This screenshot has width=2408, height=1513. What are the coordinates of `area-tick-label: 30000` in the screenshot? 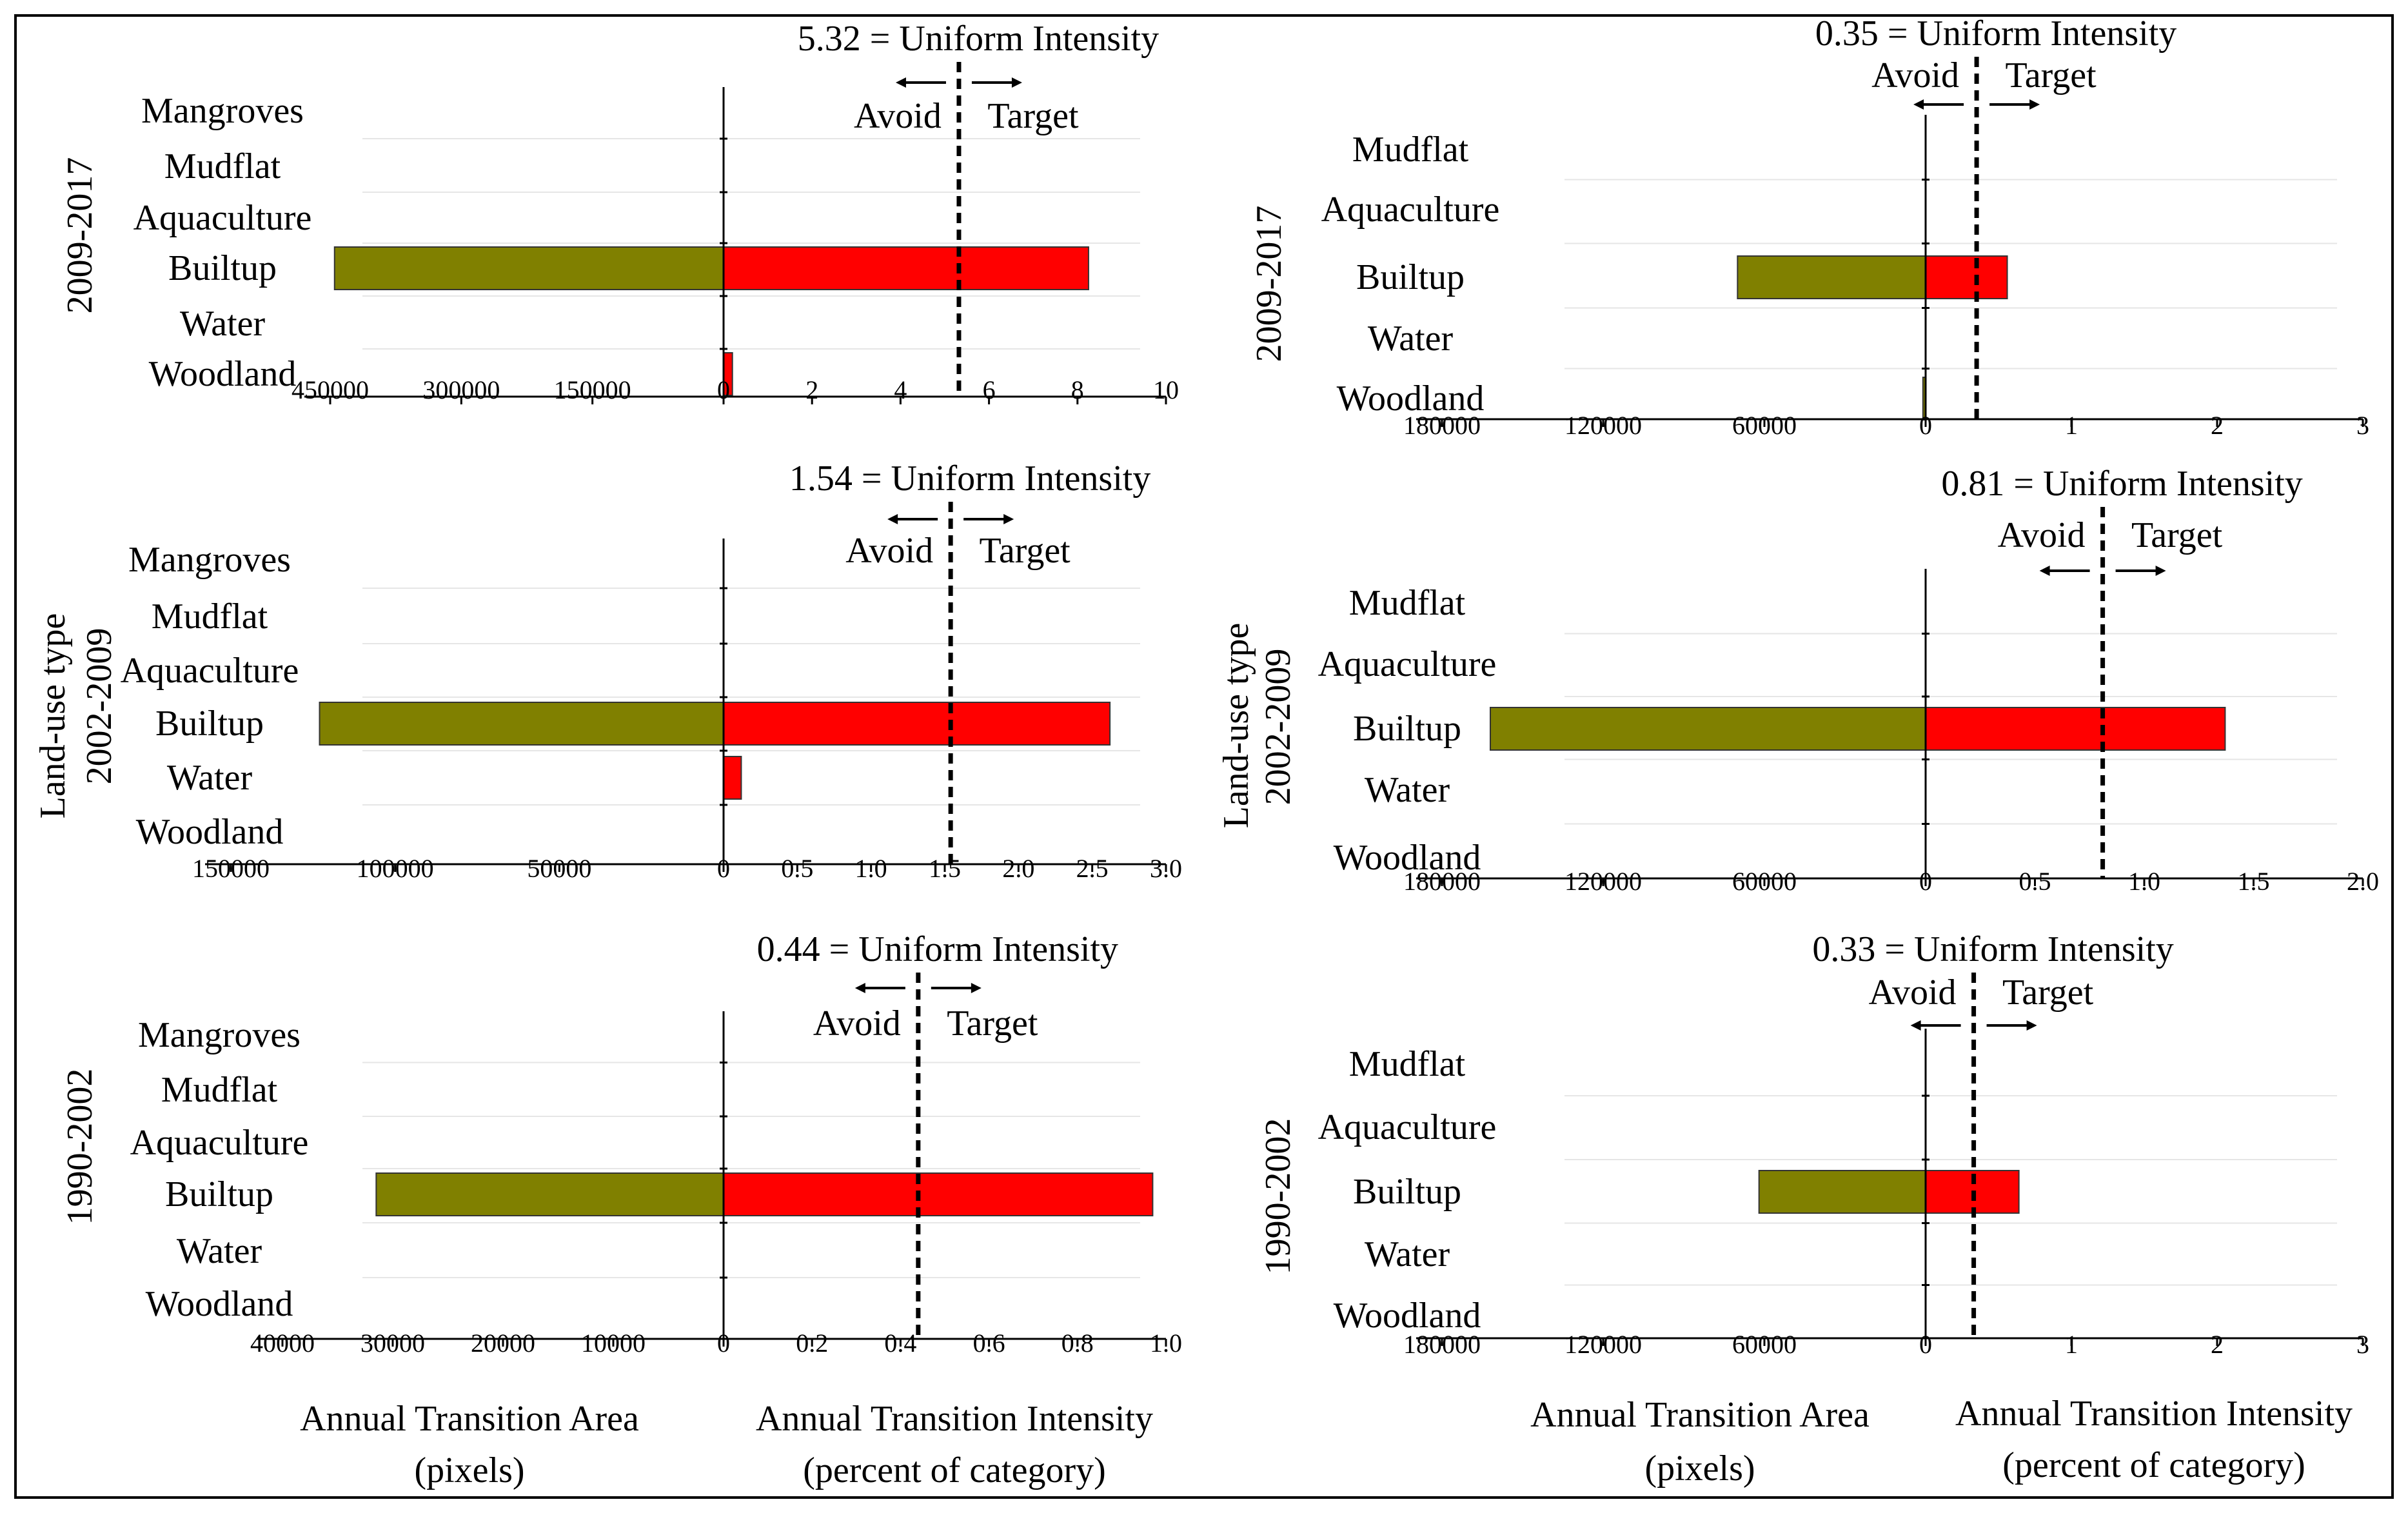 It's located at (392, 1343).